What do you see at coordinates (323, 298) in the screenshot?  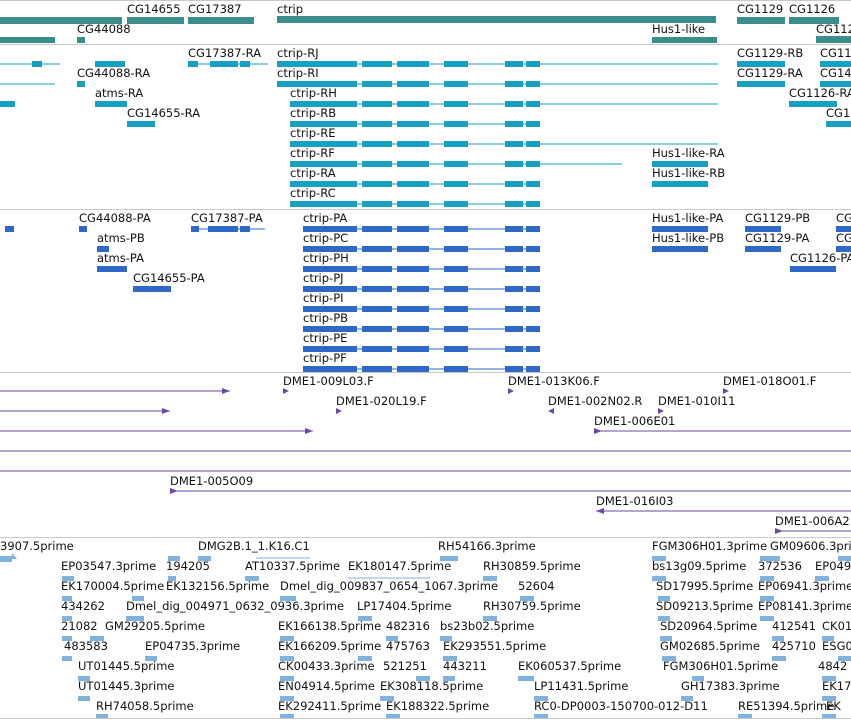 I see `cds-label: ctrip-PI` at bounding box center [323, 298].